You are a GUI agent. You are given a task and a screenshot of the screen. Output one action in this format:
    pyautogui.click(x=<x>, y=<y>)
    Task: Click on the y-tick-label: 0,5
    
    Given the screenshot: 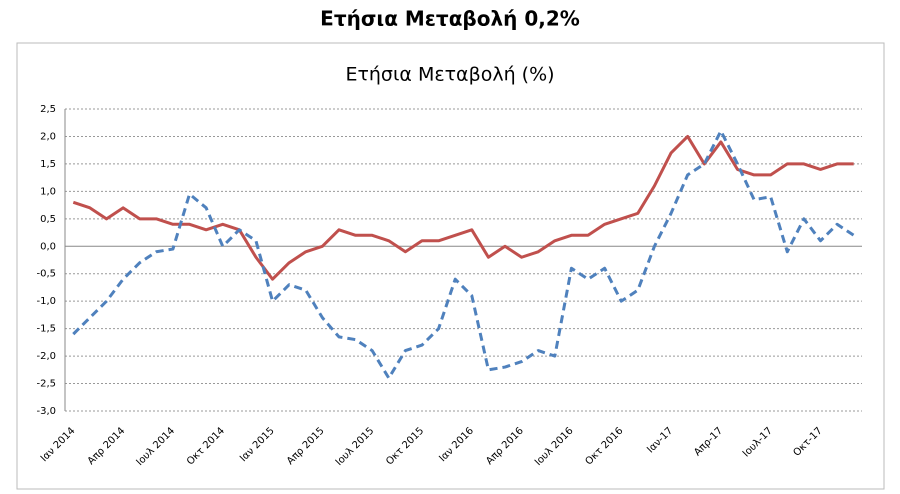 What is the action you would take?
    pyautogui.click(x=48, y=219)
    